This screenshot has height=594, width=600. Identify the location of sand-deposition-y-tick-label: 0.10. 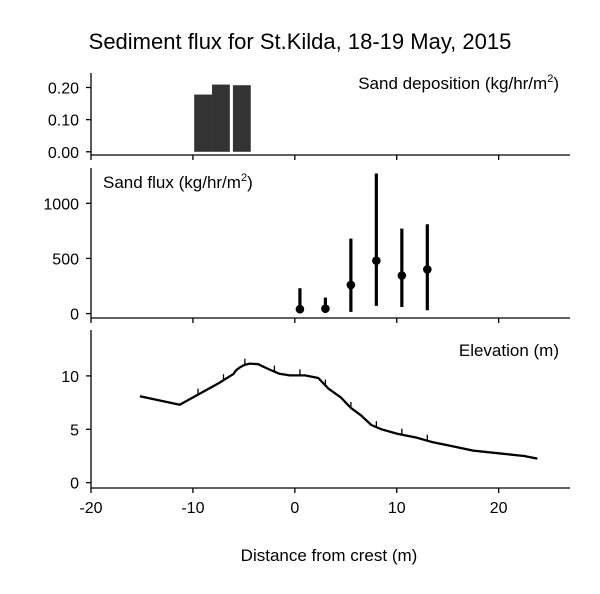
(63, 121).